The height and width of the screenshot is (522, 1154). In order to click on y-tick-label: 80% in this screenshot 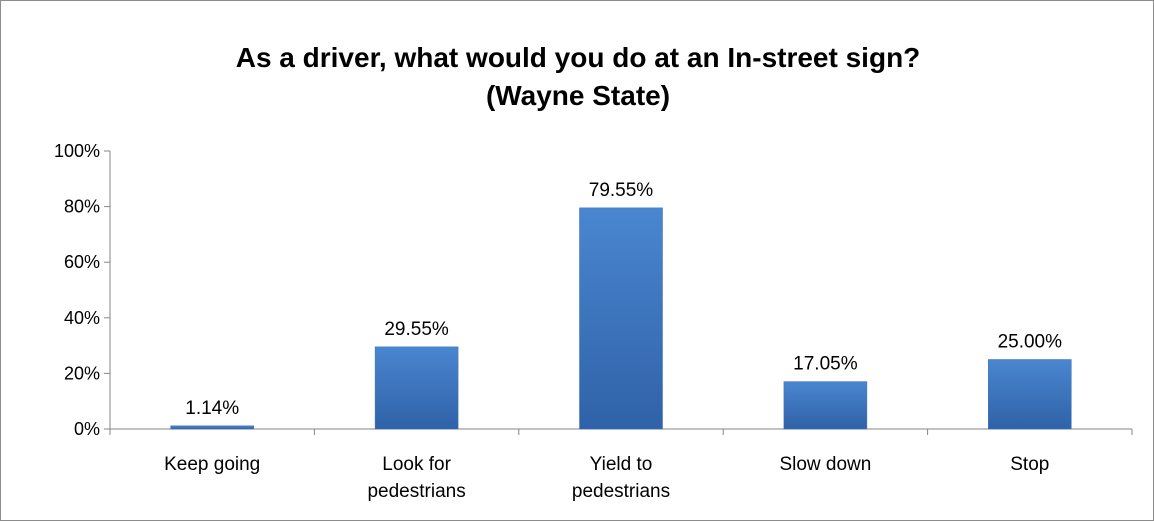, I will do `click(82, 207)`.